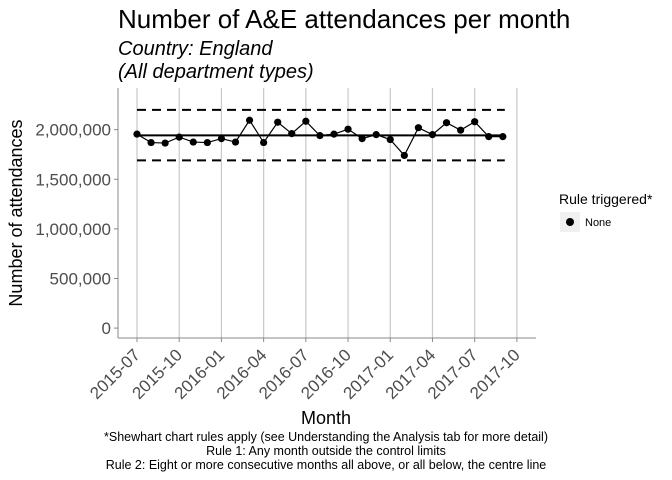 The image size is (672, 480). I want to click on legend-title: Rule triggered*, so click(606, 199).